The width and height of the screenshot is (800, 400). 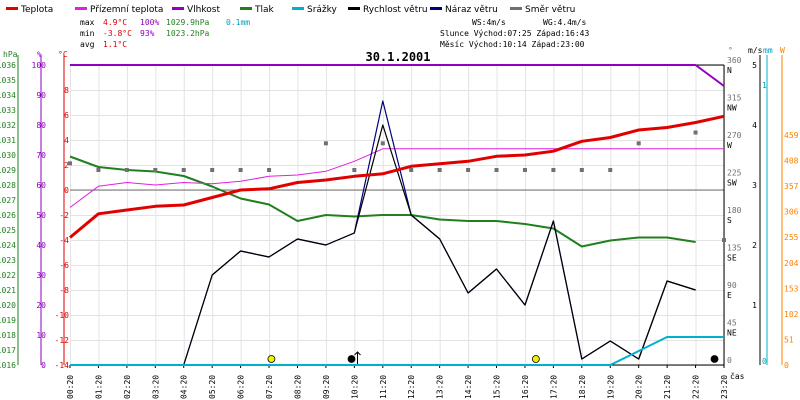 I want to click on ms-tick: 4, so click(x=754, y=125).